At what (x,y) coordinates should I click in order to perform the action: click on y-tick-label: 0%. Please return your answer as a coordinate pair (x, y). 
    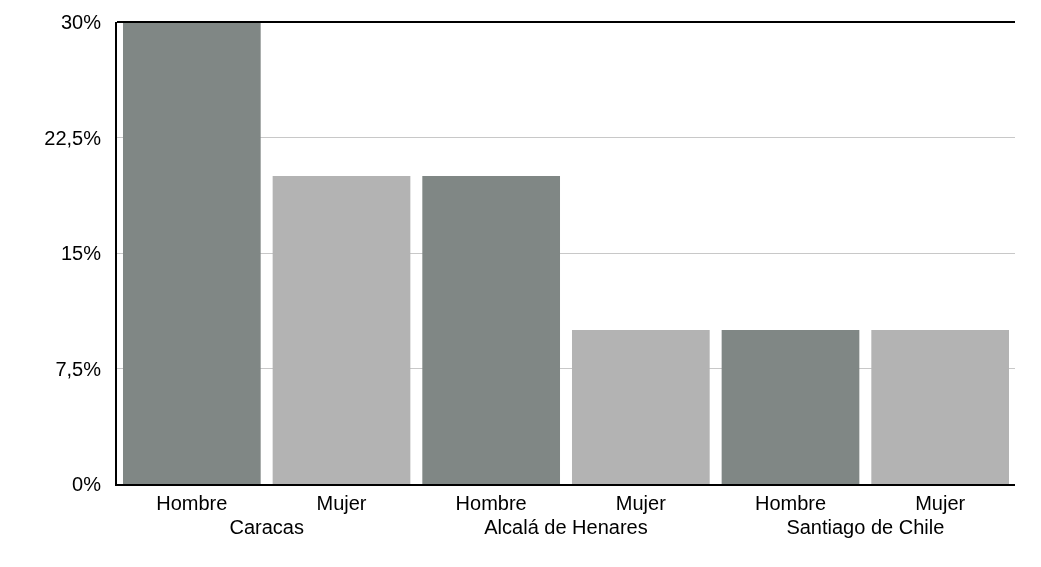
    Looking at the image, I should click on (87, 484).